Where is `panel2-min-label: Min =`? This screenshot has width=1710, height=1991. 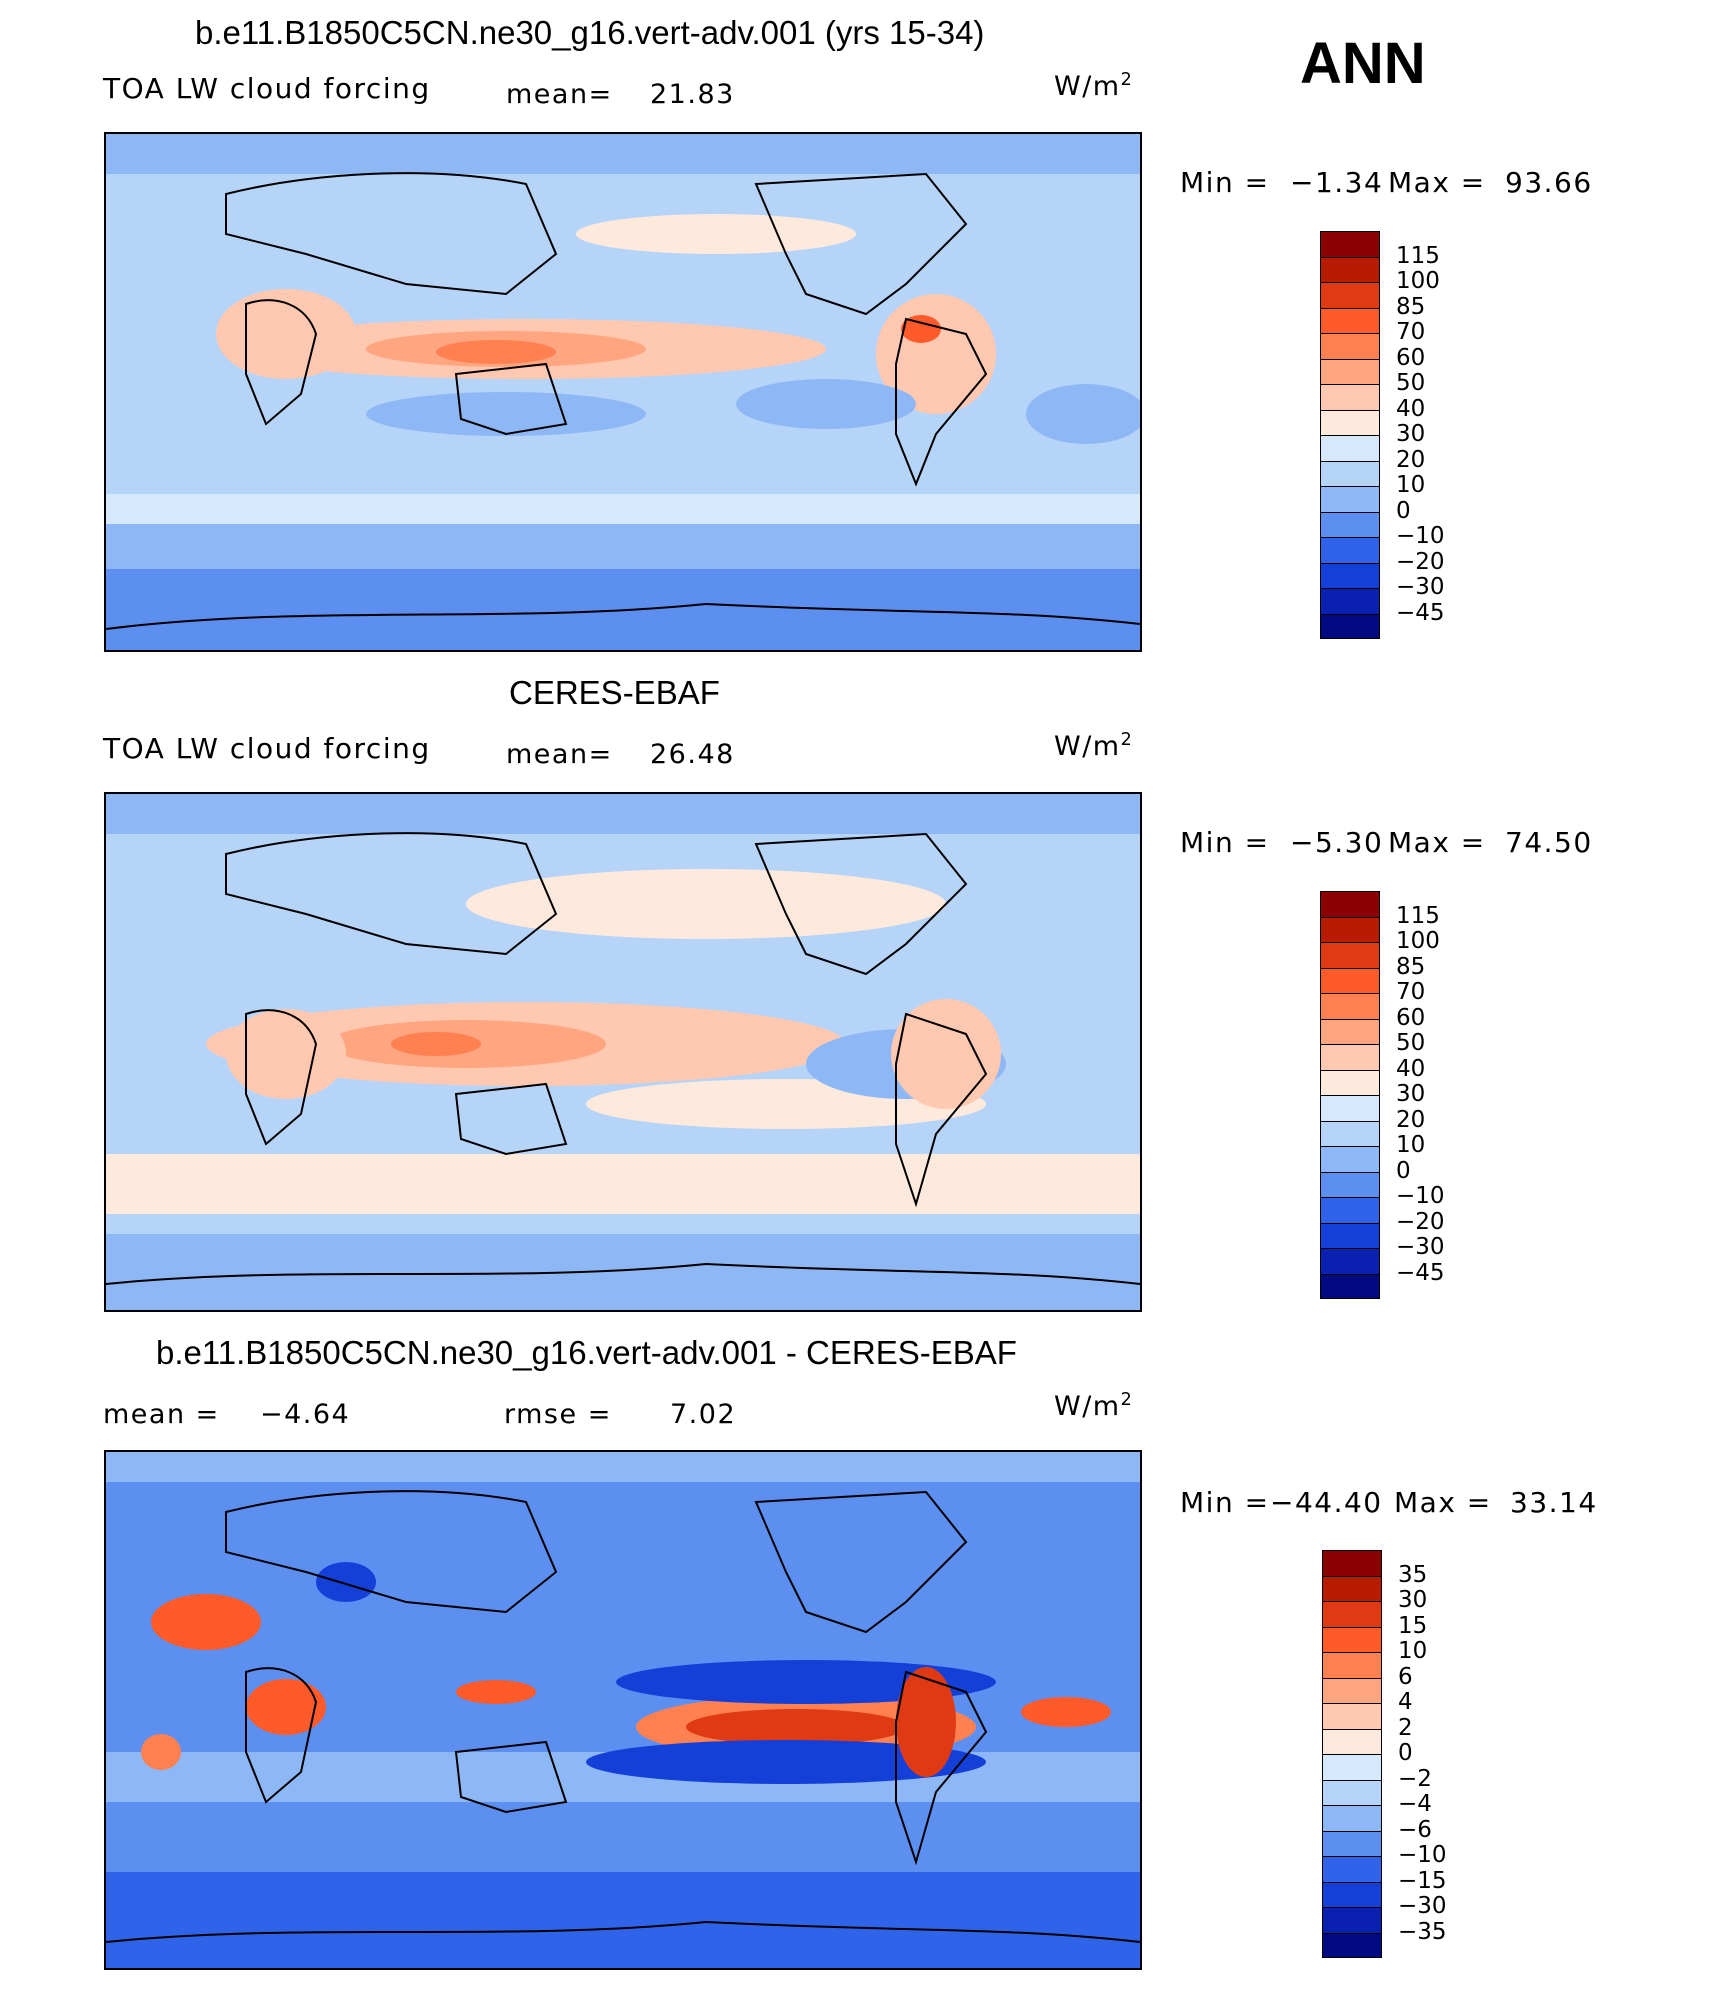
panel2-min-label: Min = is located at coordinates (1225, 842).